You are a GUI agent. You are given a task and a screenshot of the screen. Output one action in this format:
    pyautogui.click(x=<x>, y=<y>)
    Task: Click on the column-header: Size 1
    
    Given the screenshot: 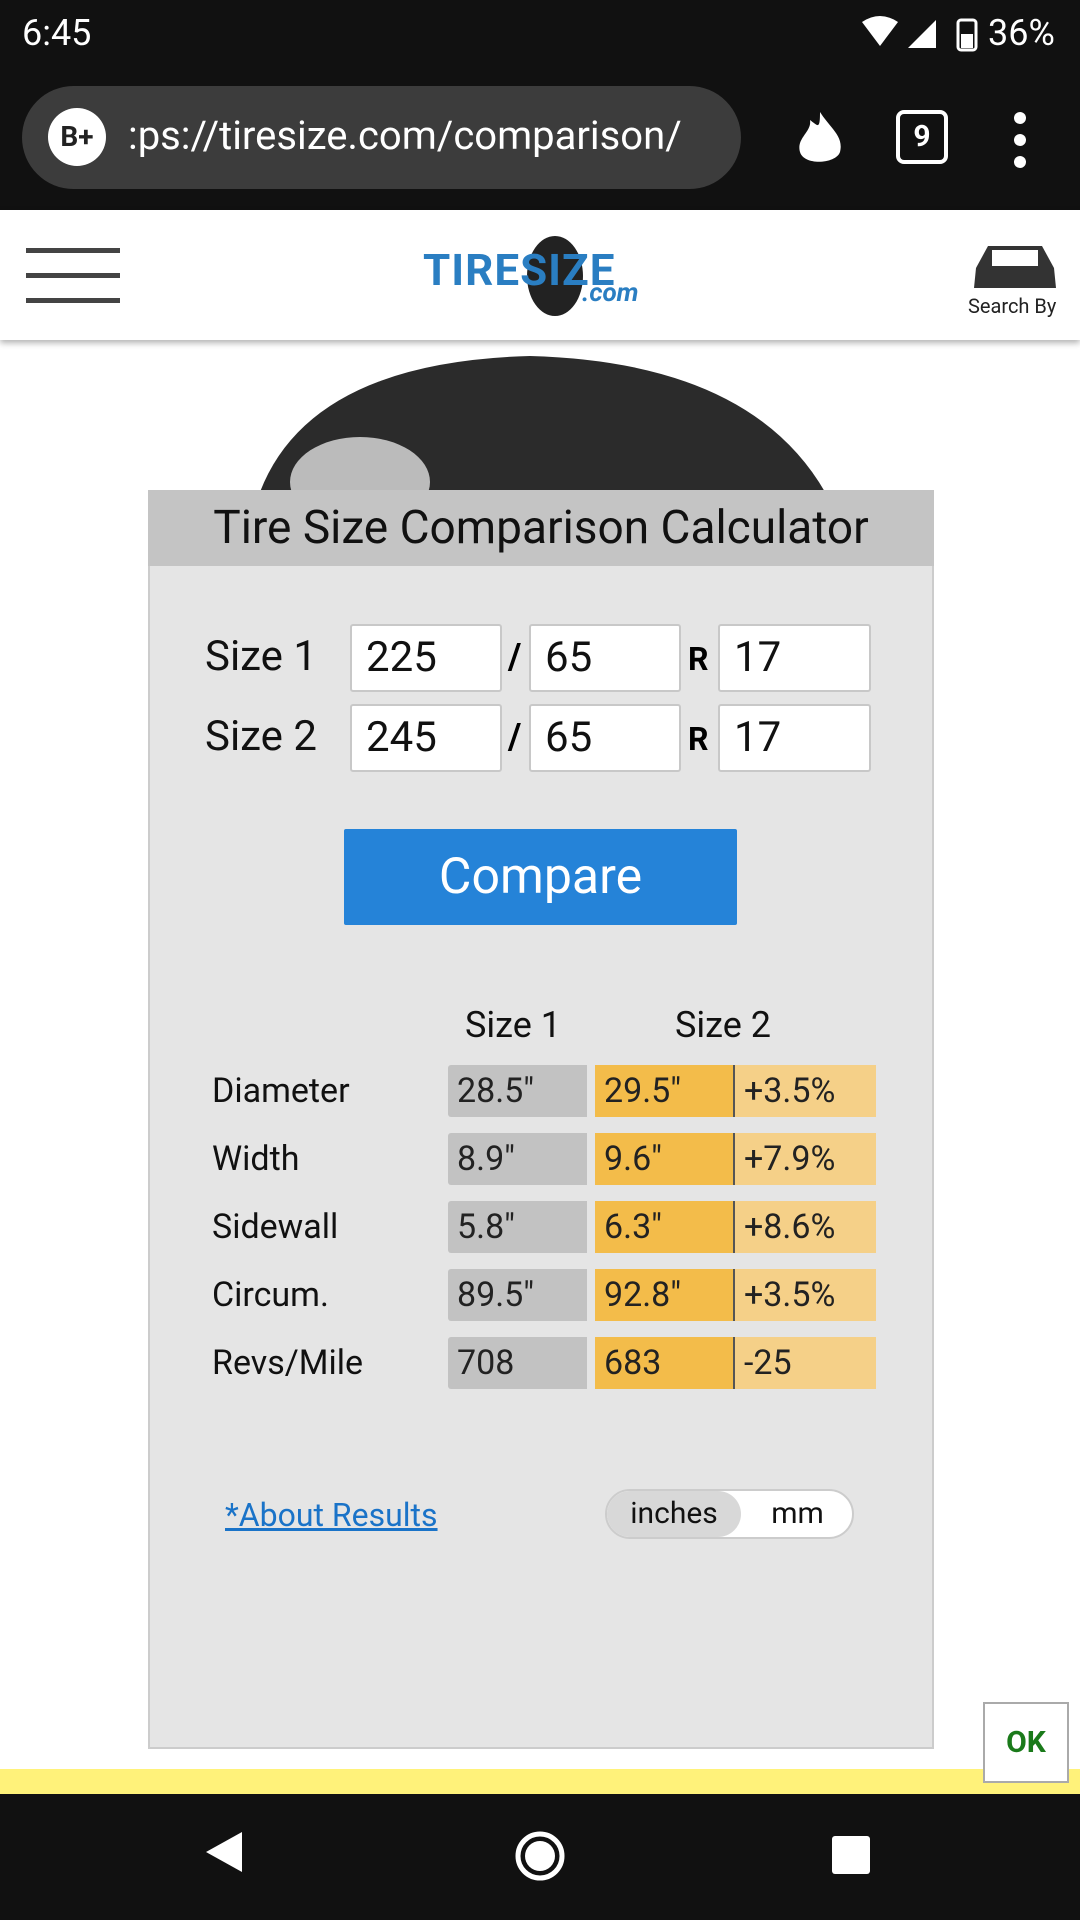 What is the action you would take?
    pyautogui.click(x=513, y=1025)
    